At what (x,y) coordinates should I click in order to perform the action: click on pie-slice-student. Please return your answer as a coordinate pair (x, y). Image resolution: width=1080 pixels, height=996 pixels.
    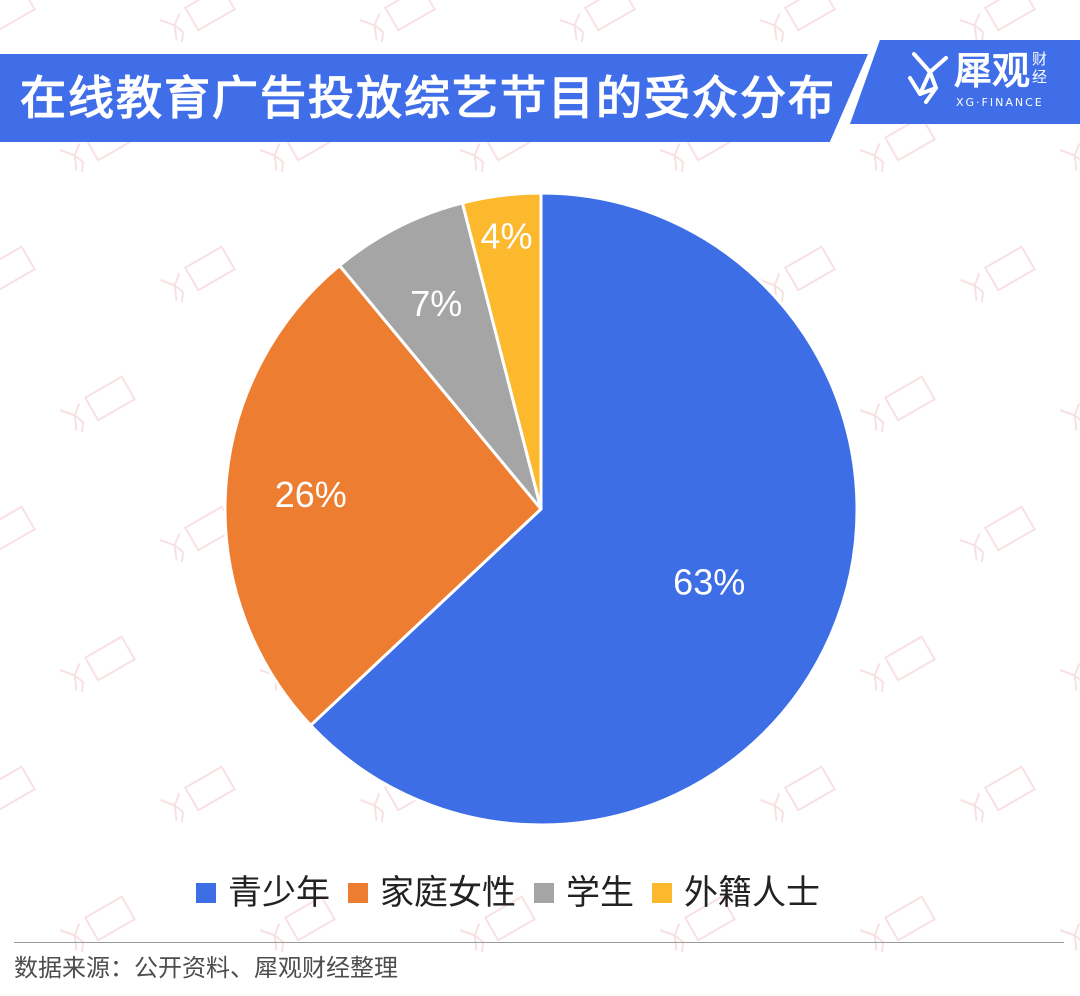
    Looking at the image, I should click on (440, 356).